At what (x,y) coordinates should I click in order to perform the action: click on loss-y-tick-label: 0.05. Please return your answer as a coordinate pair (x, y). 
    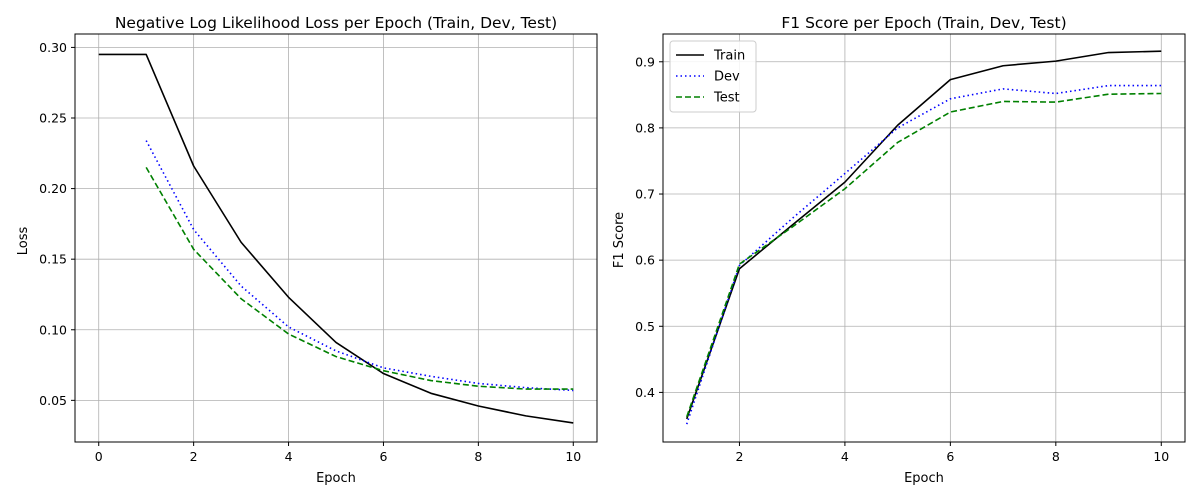
    Looking at the image, I should click on (53, 400).